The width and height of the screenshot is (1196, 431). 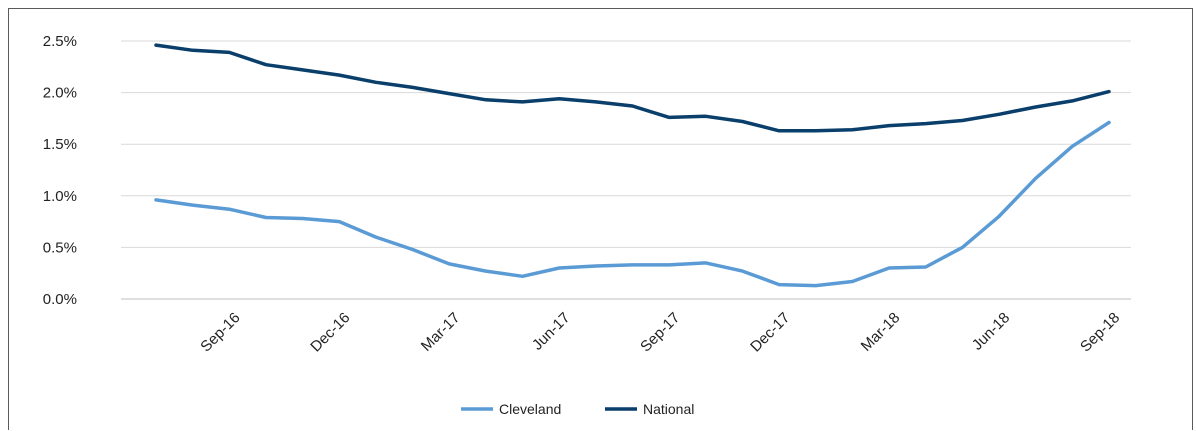 What do you see at coordinates (1100, 332) in the screenshot?
I see `x-tick-label: Sep-18` at bounding box center [1100, 332].